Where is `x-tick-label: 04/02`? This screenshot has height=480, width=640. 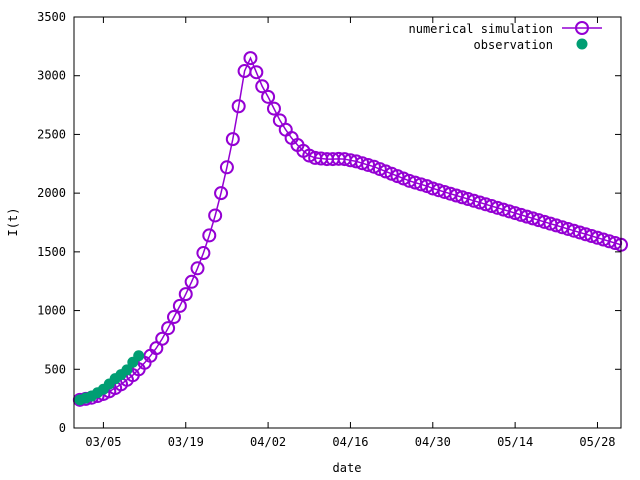
x-tick-label: 04/02 is located at coordinates (268, 442).